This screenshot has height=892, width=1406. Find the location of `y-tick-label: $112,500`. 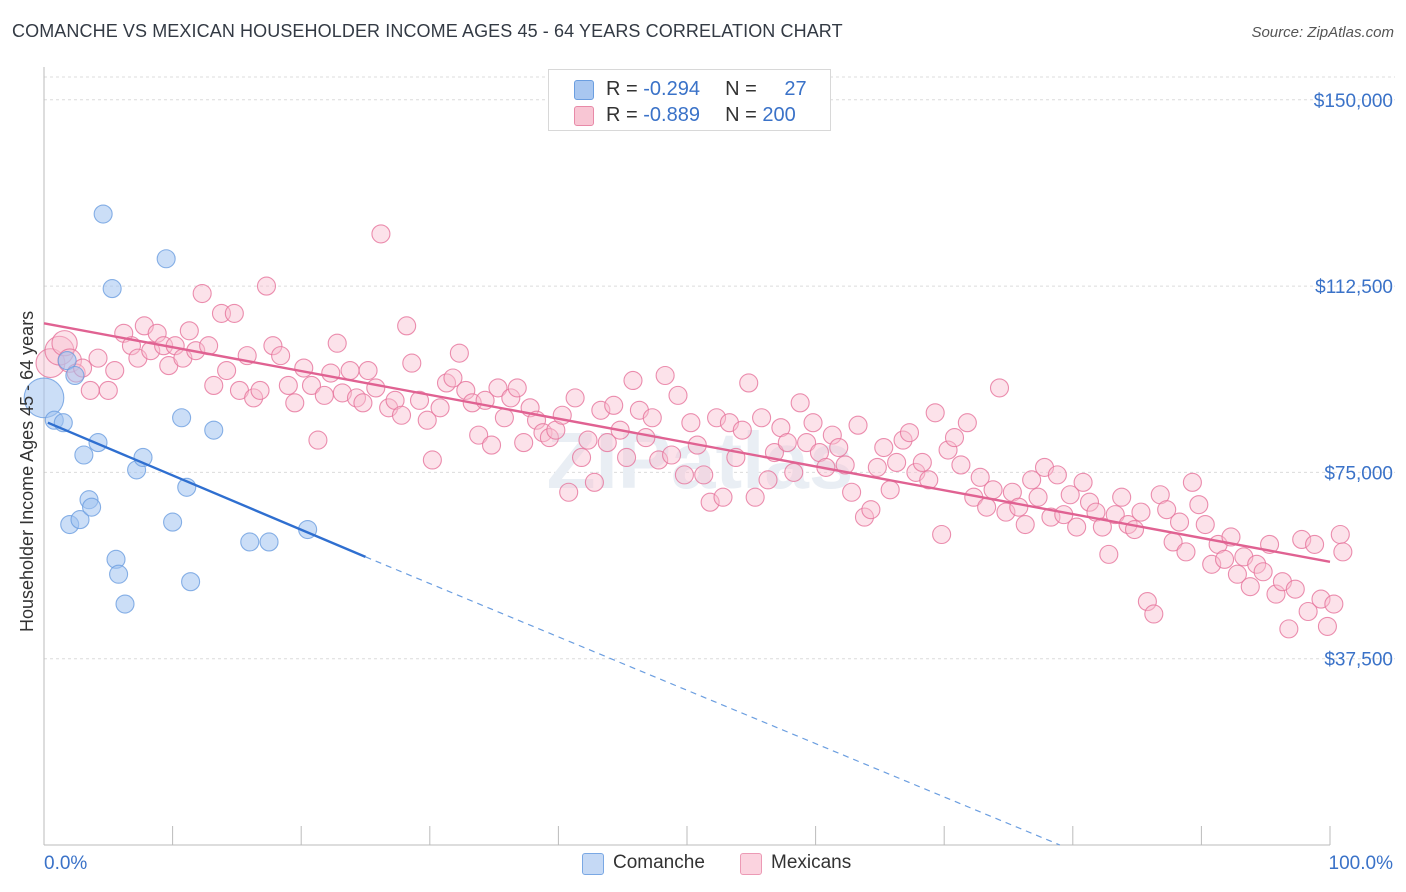

y-tick-label: $112,500 is located at coordinates (1354, 287).